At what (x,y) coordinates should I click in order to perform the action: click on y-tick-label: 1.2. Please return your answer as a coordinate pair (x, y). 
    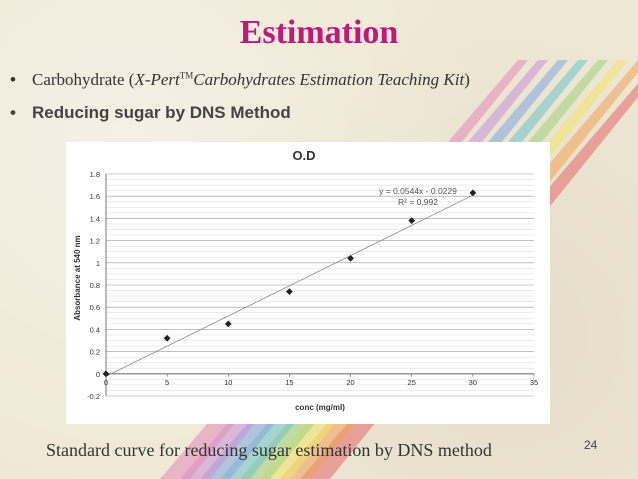
    Looking at the image, I should click on (95, 241).